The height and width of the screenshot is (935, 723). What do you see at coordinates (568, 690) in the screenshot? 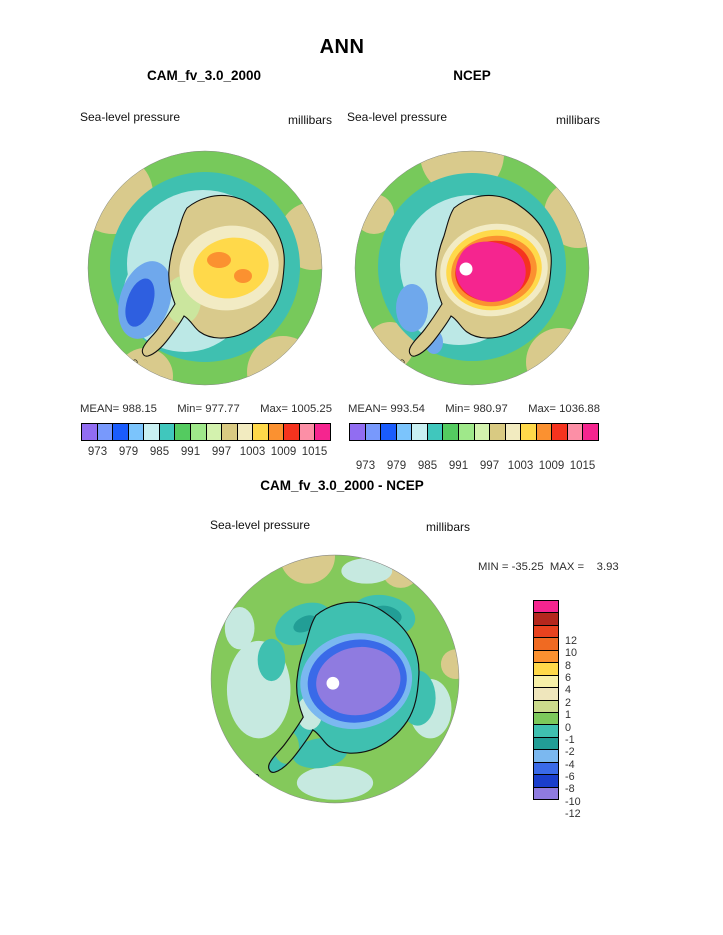
I see `diff-colorbar-label: 4` at bounding box center [568, 690].